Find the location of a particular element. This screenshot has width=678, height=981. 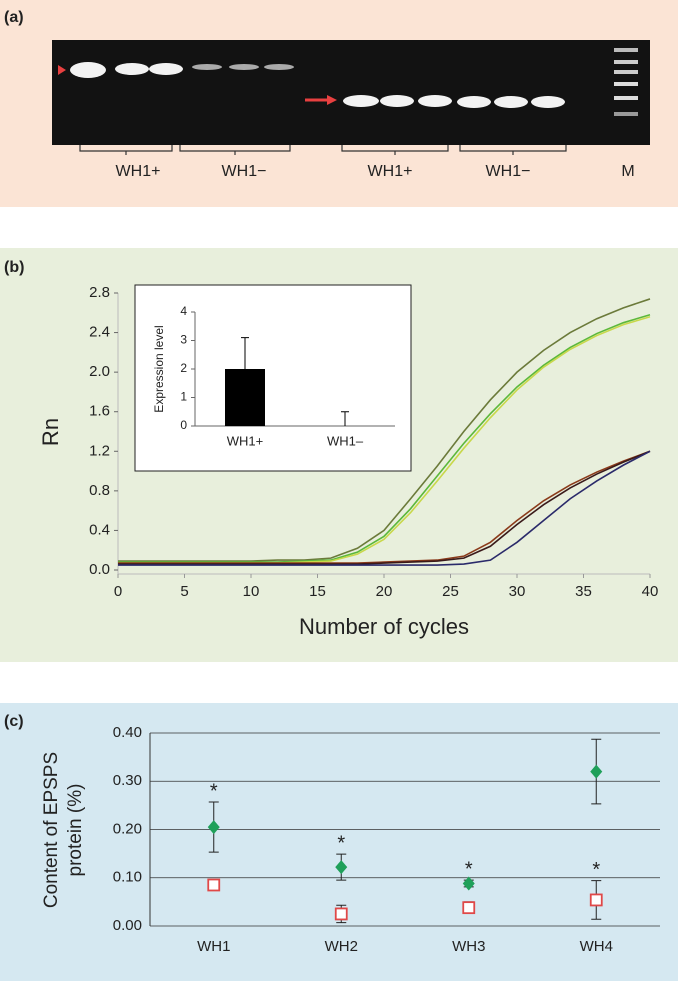

x-tick-label: WH1– is located at coordinates (345, 440).